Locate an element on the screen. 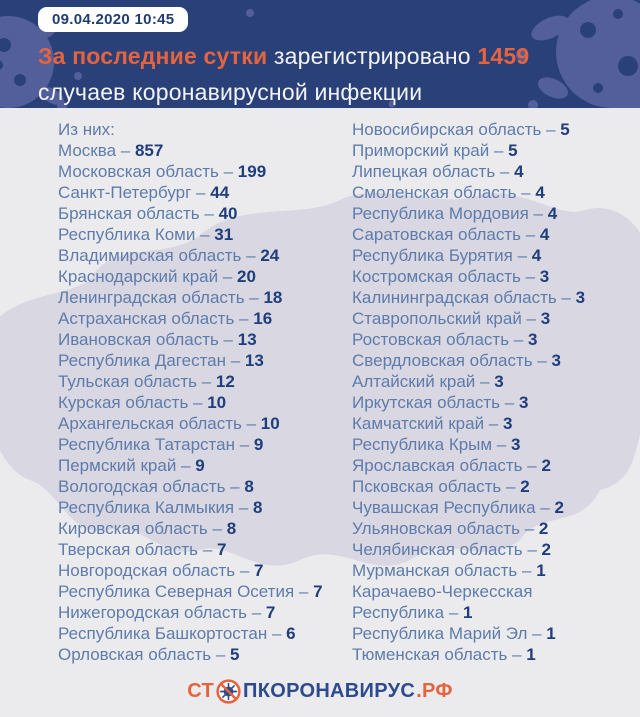  virus-splat-left-holes is located at coordinates (13, 62).